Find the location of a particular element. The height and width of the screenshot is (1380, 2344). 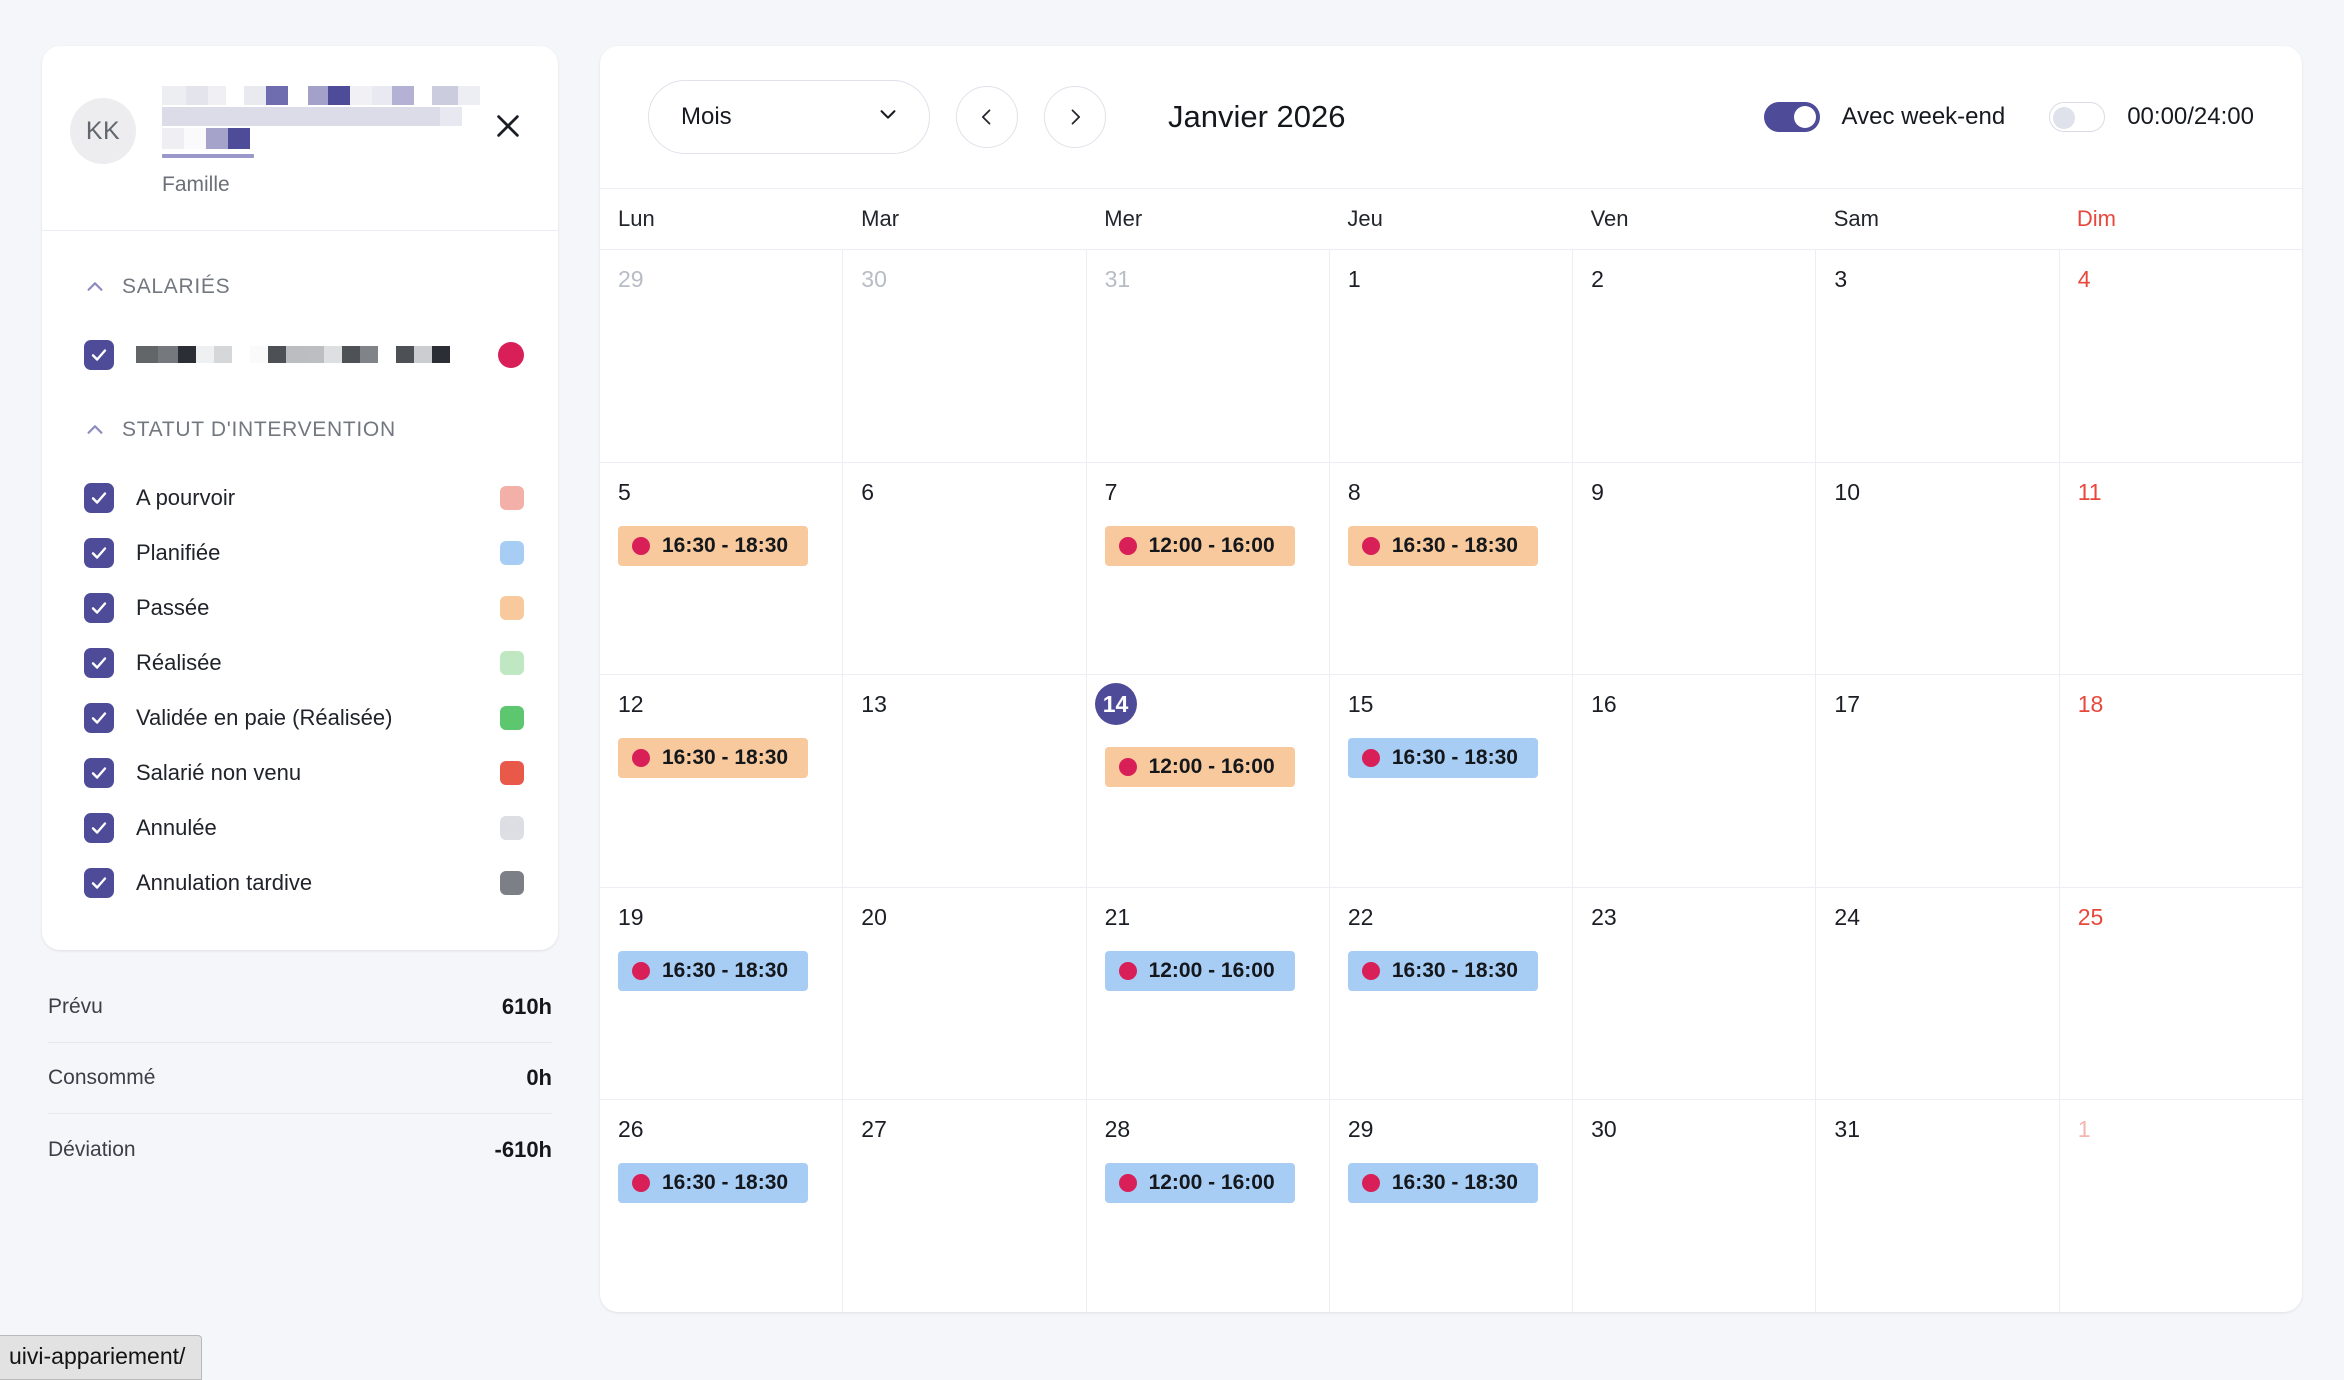

status-filter-row: Annulation tardive is located at coordinates (300, 882).